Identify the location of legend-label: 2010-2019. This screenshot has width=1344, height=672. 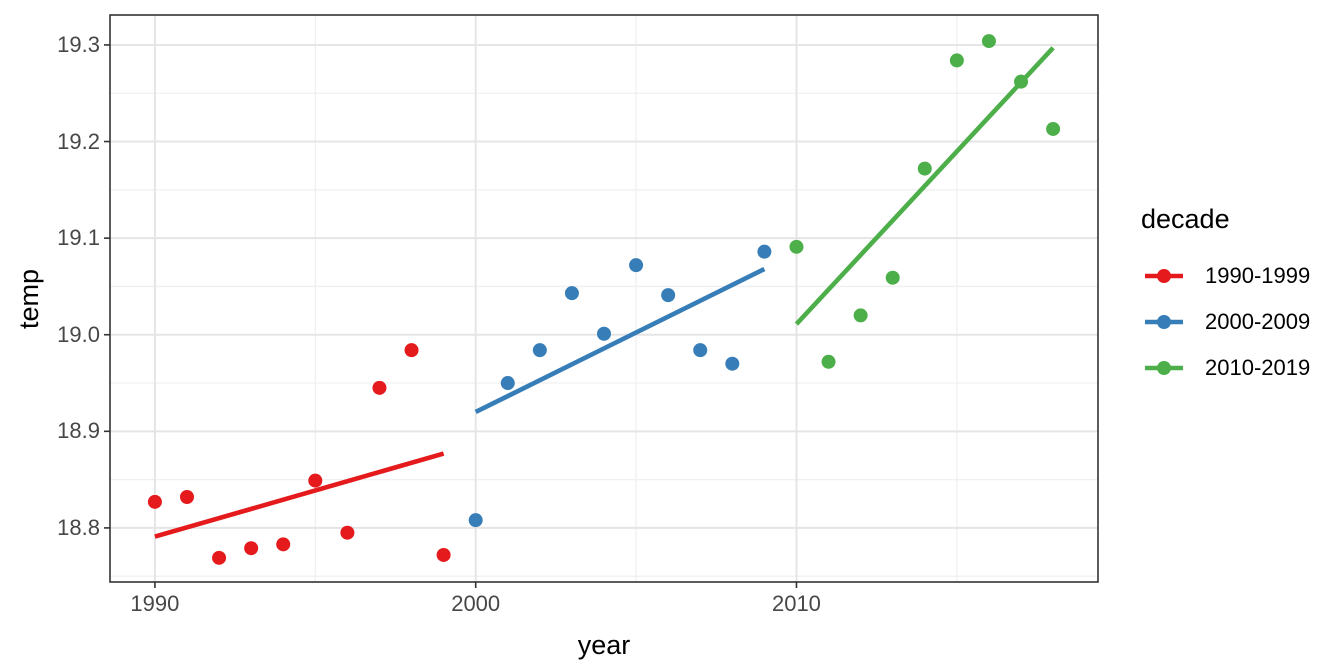
(1258, 367).